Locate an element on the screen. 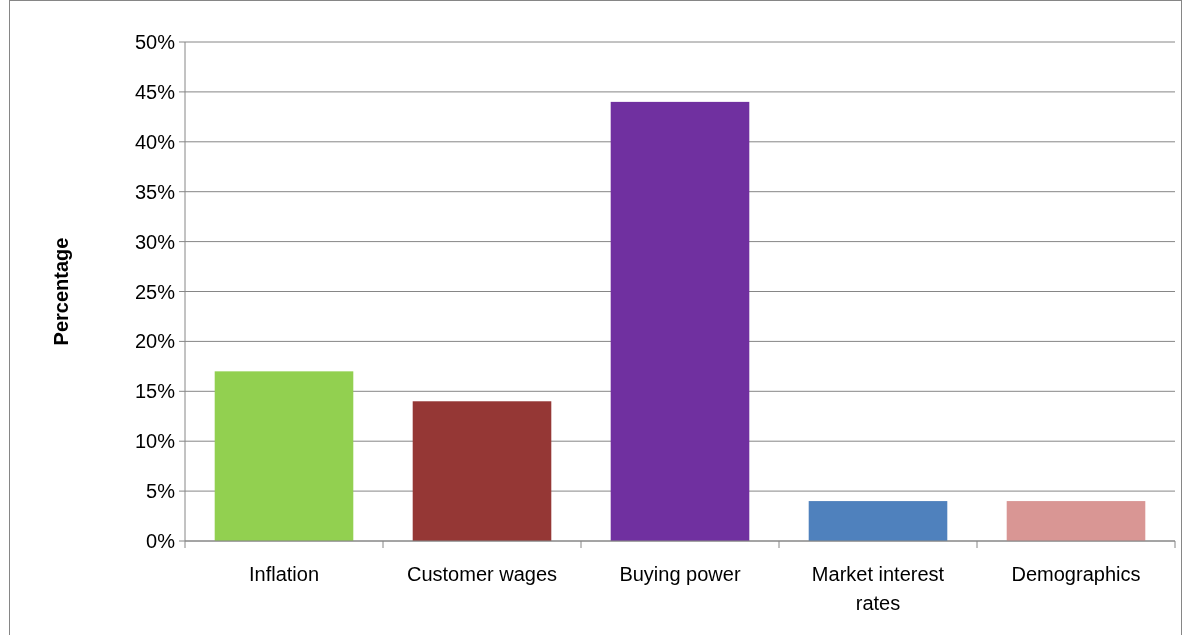  x-tick-label: Demographics is located at coordinates (1076, 574).